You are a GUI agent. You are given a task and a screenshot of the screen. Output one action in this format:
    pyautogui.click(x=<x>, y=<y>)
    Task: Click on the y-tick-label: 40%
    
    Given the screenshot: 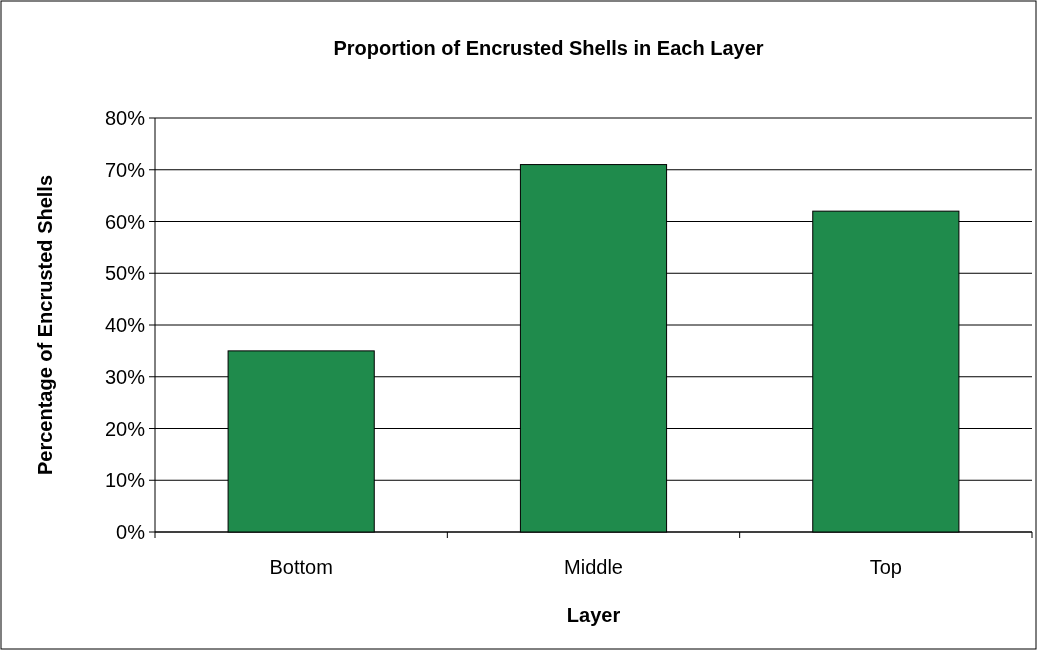 What is the action you would take?
    pyautogui.click(x=125, y=325)
    